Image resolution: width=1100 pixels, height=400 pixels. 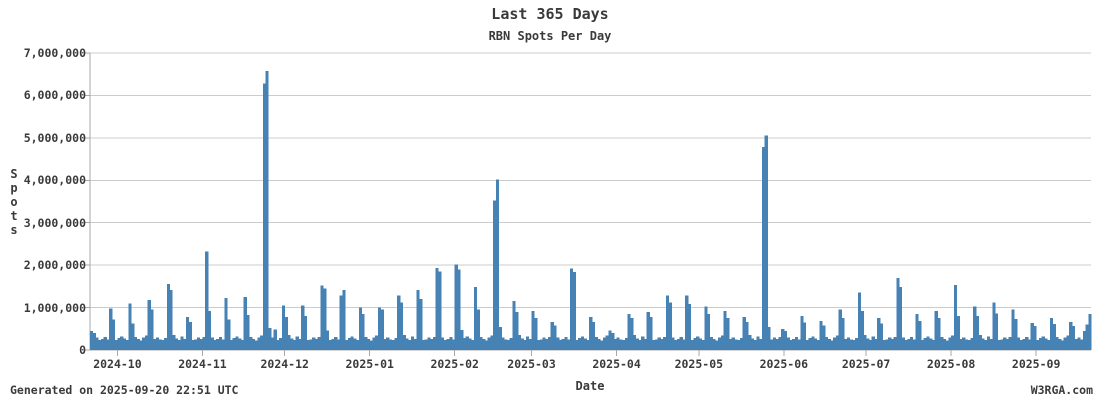 I want to click on x-tick-label: 2025-09, so click(x=1036, y=364).